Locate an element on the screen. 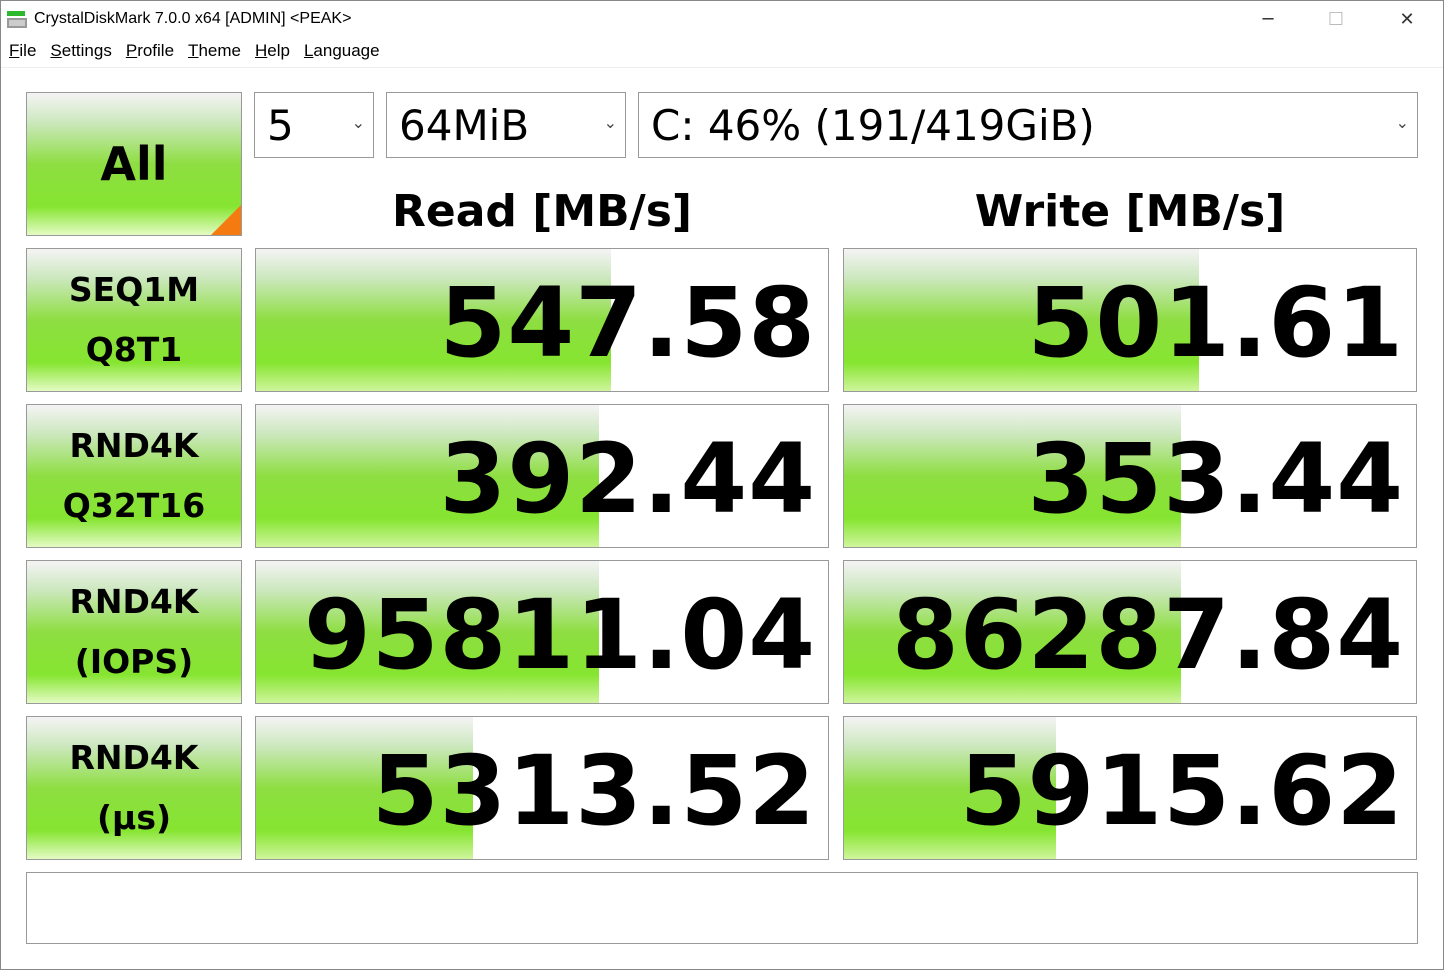 The image size is (1444, 970). read-result: 392.44 is located at coordinates (542, 476).